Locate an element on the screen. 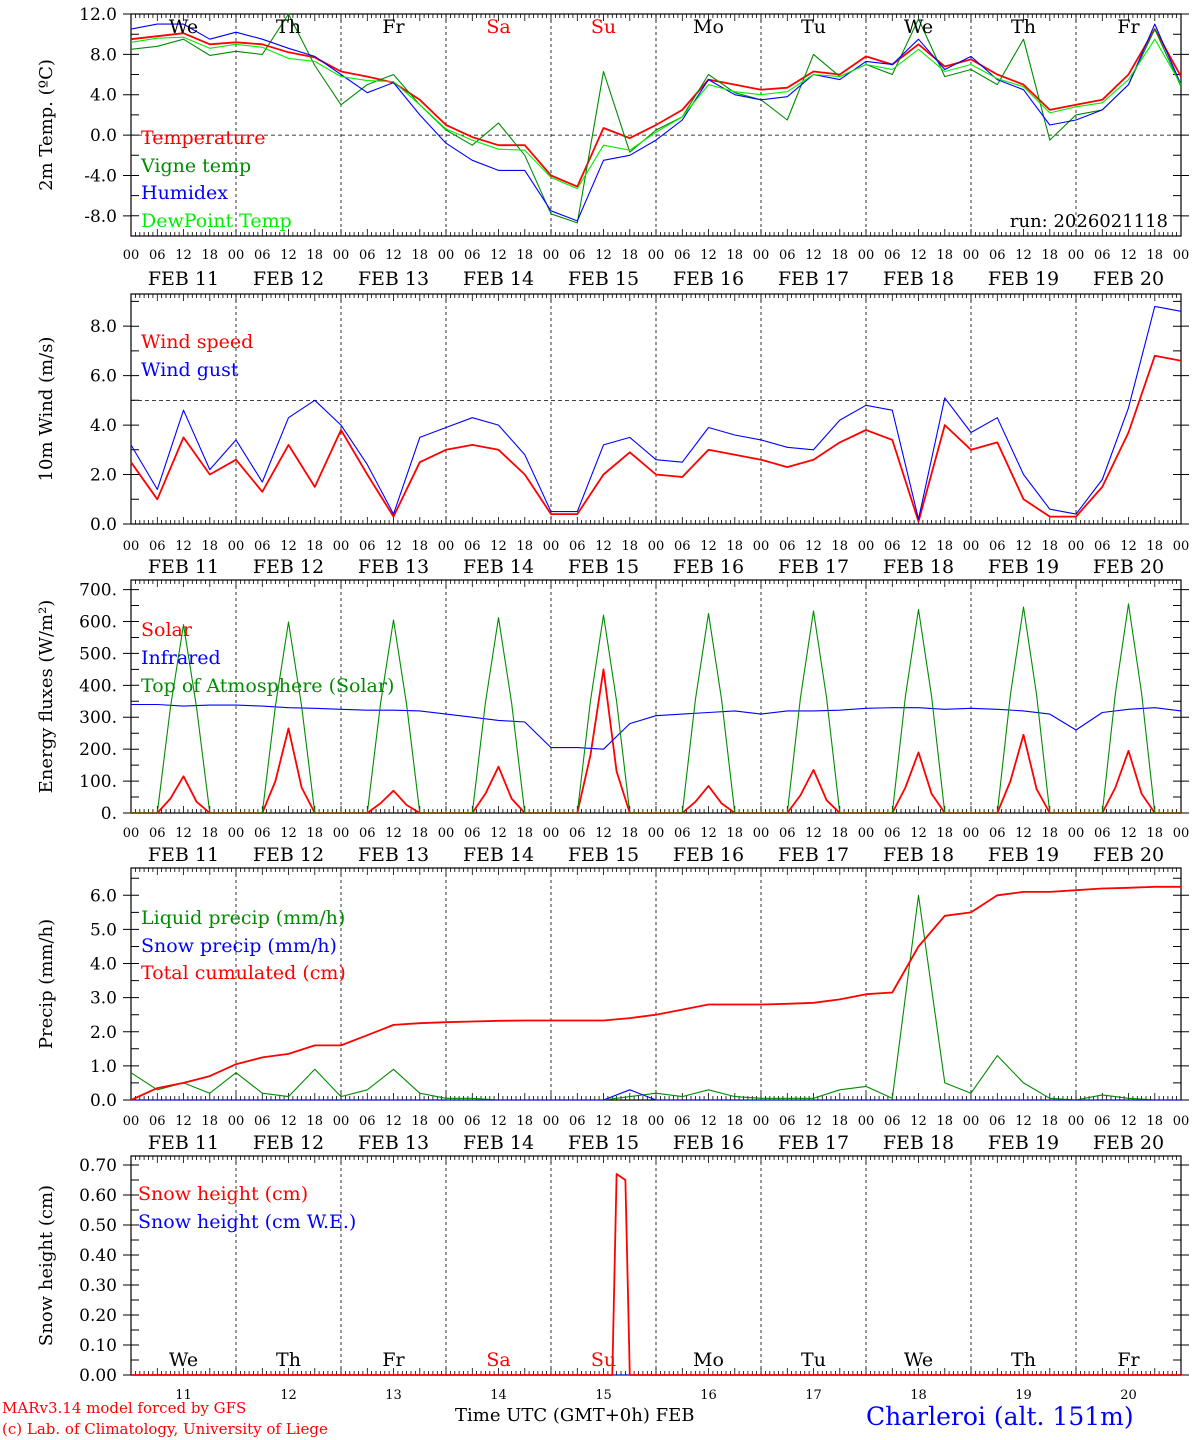 Image resolution: width=1194 pixels, height=1440 pixels. legend-entry: Snow height (cm W.E.) is located at coordinates (247, 1222).